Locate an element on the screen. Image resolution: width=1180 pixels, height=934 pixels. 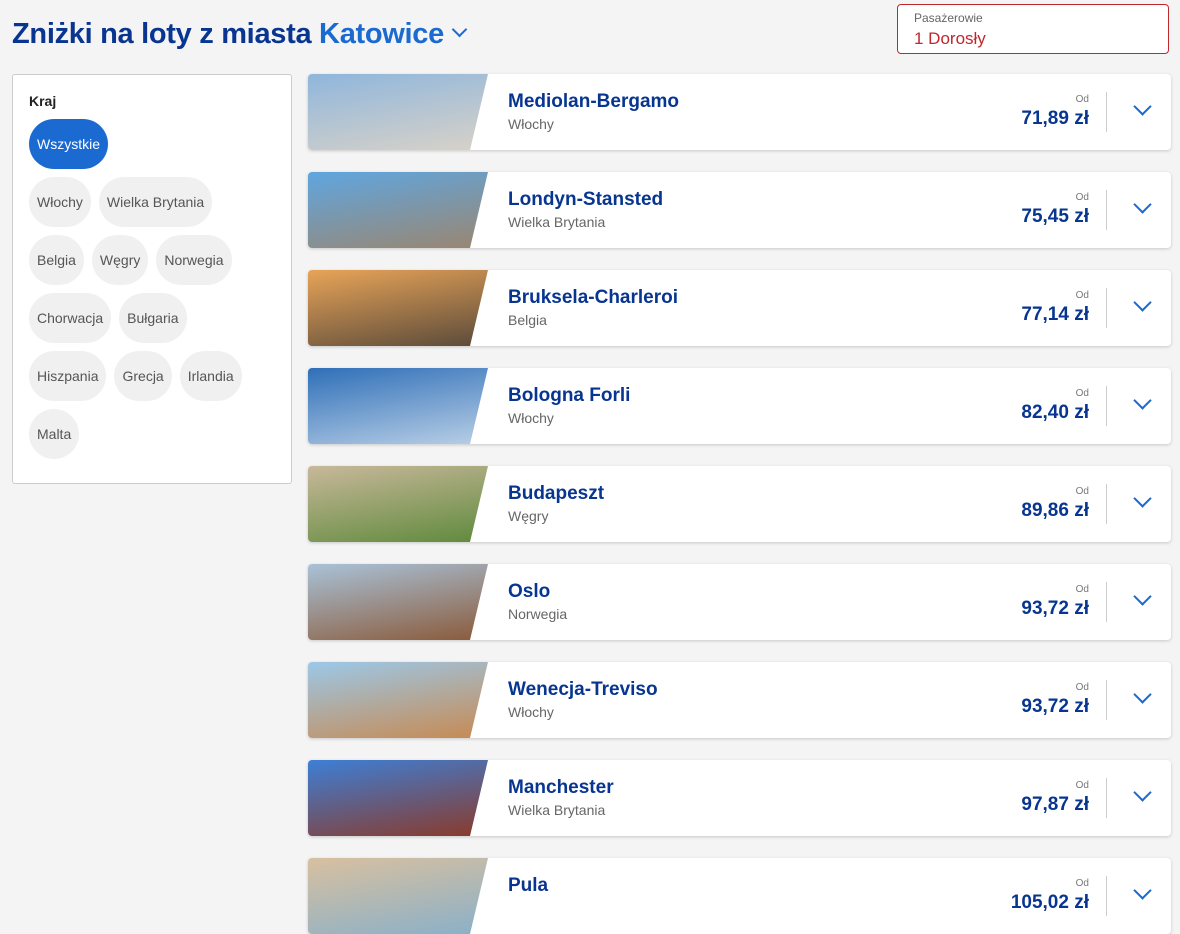
destination-card: Budapeszt Węgry Od 89,86 zł is located at coordinates (739, 504).